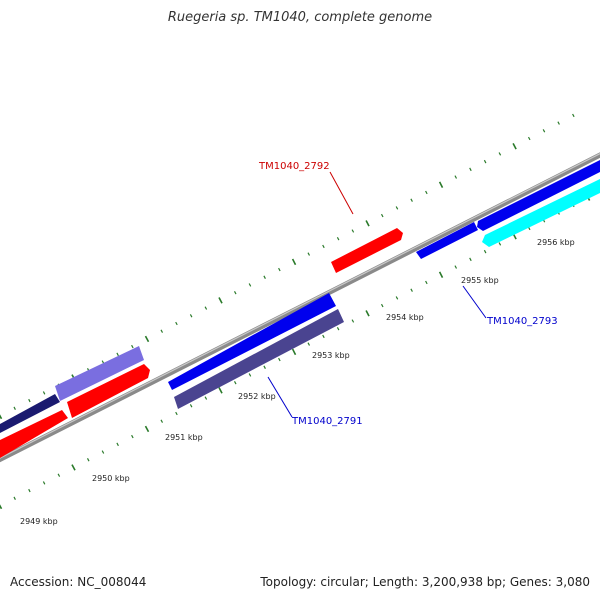 The width and height of the screenshot is (600, 600). Describe the element at coordinates (184, 437) in the screenshot. I see `kbp-label-2951: 2951 kbp` at that location.